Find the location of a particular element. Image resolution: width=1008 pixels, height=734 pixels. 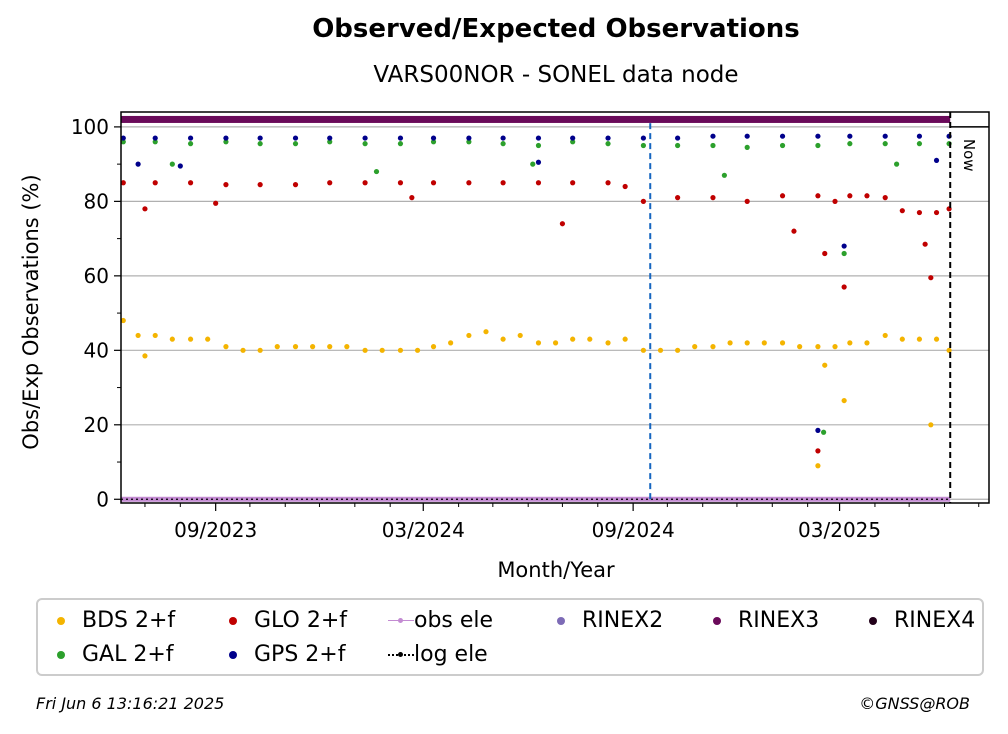

x-tick-label: 03/2024 is located at coordinates (423, 530).